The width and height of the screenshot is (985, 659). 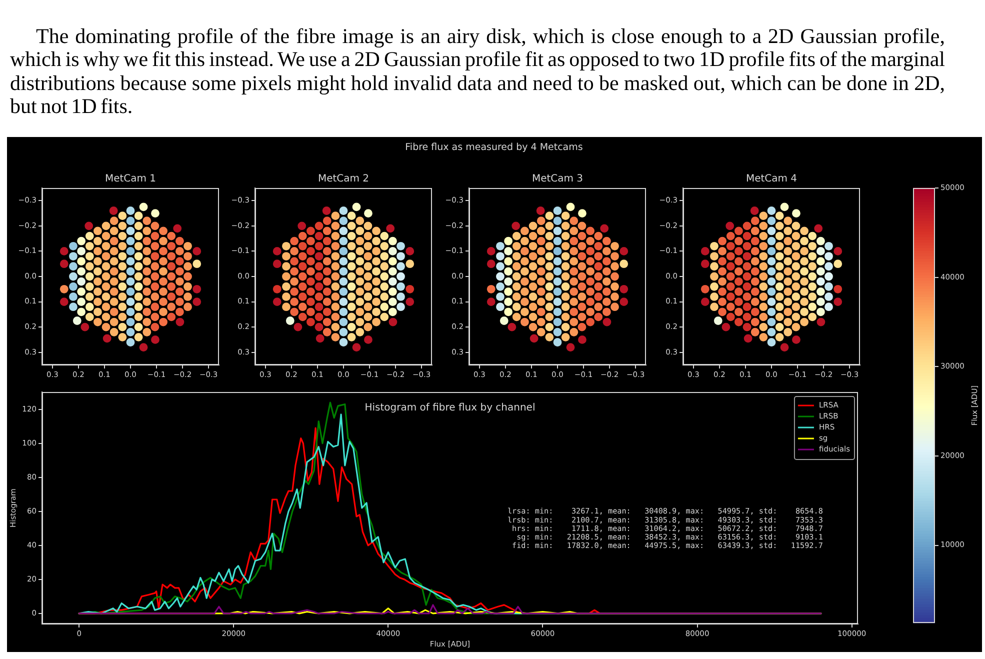 What do you see at coordinates (772, 179) in the screenshot?
I see `chart-title: MetCam 4` at bounding box center [772, 179].